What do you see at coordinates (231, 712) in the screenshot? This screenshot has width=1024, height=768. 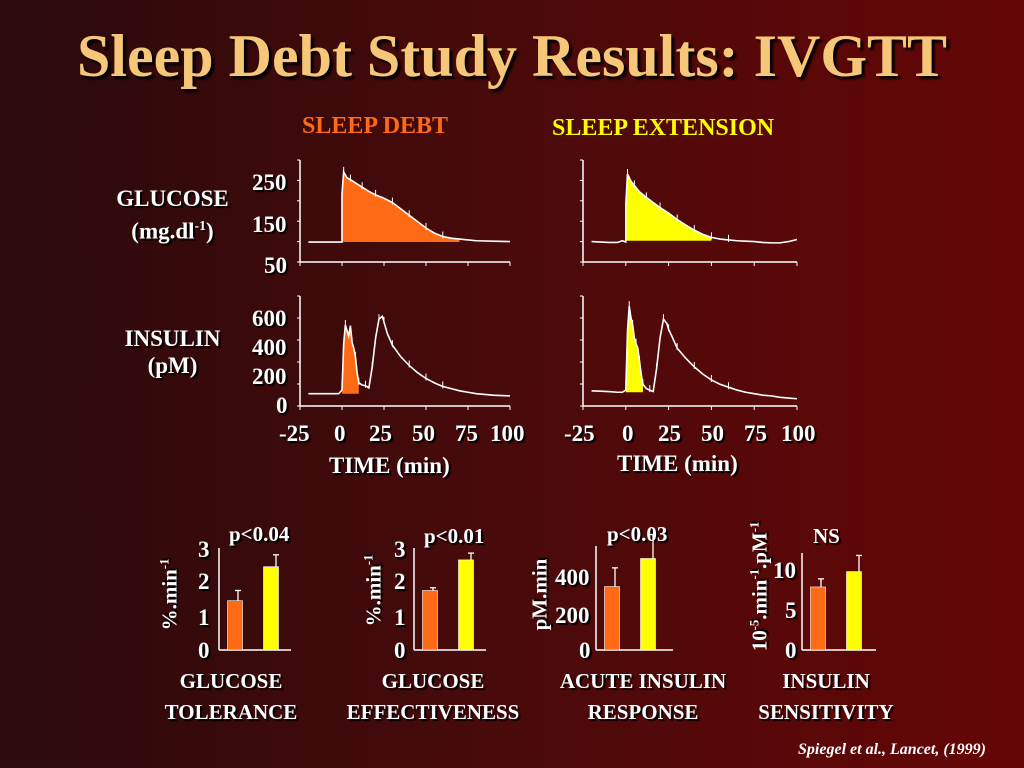 I see `category-gt-line2: TOLERANCE` at bounding box center [231, 712].